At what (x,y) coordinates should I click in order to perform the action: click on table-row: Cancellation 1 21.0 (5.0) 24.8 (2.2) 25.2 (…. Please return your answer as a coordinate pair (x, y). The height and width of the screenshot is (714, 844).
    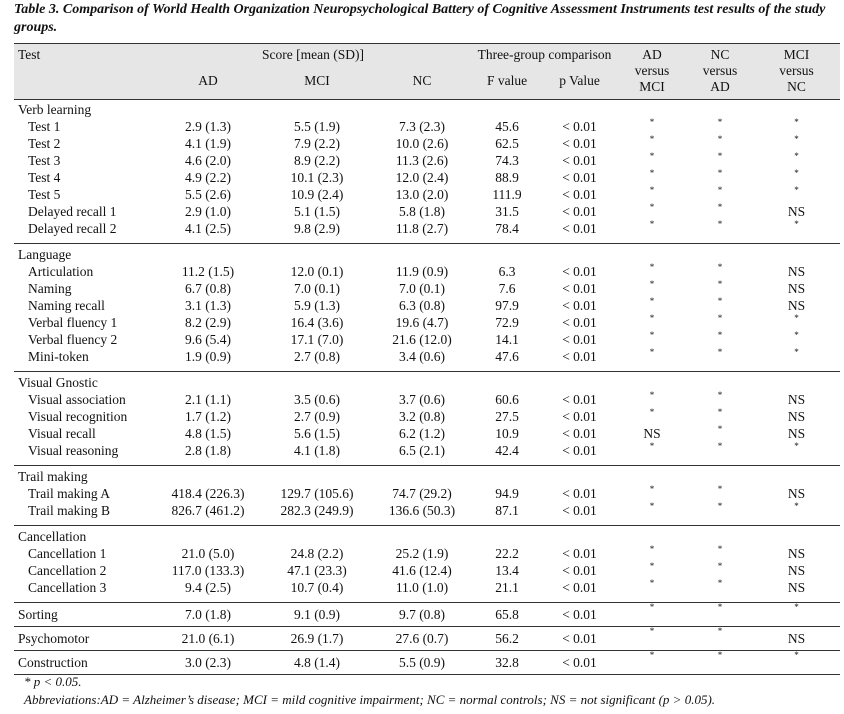
    Looking at the image, I should click on (427, 553).